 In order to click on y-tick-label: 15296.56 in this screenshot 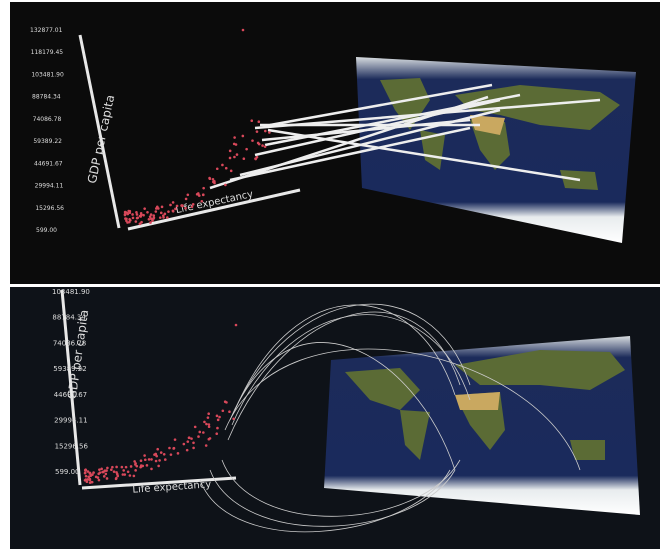, I will do `click(72, 446)`.